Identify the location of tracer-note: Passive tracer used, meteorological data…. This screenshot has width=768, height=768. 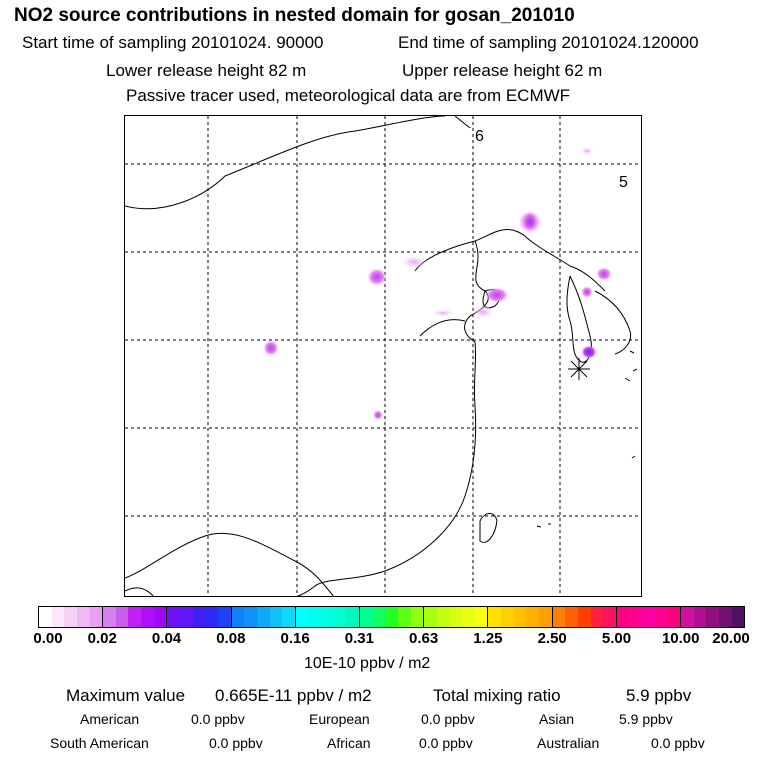
(348, 95).